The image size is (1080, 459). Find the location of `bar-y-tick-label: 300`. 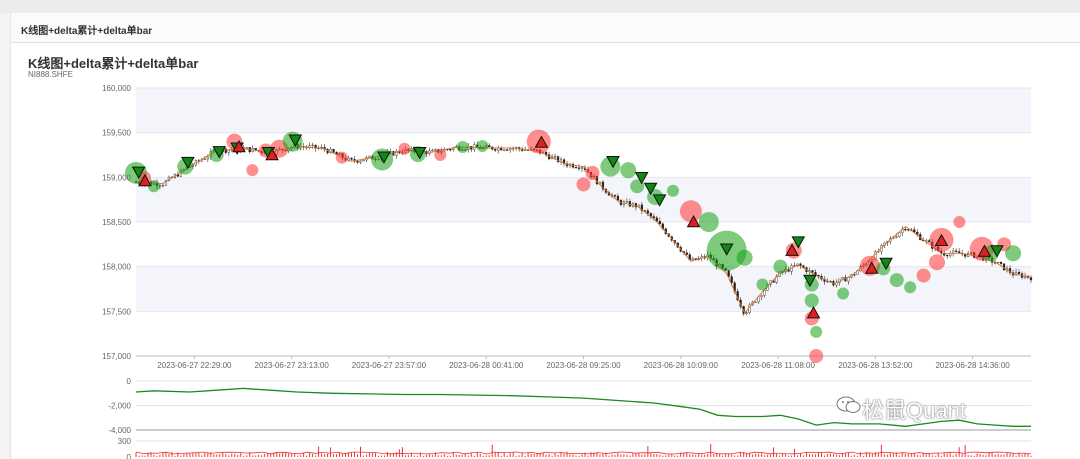

bar-y-tick-label: 300 is located at coordinates (125, 441).